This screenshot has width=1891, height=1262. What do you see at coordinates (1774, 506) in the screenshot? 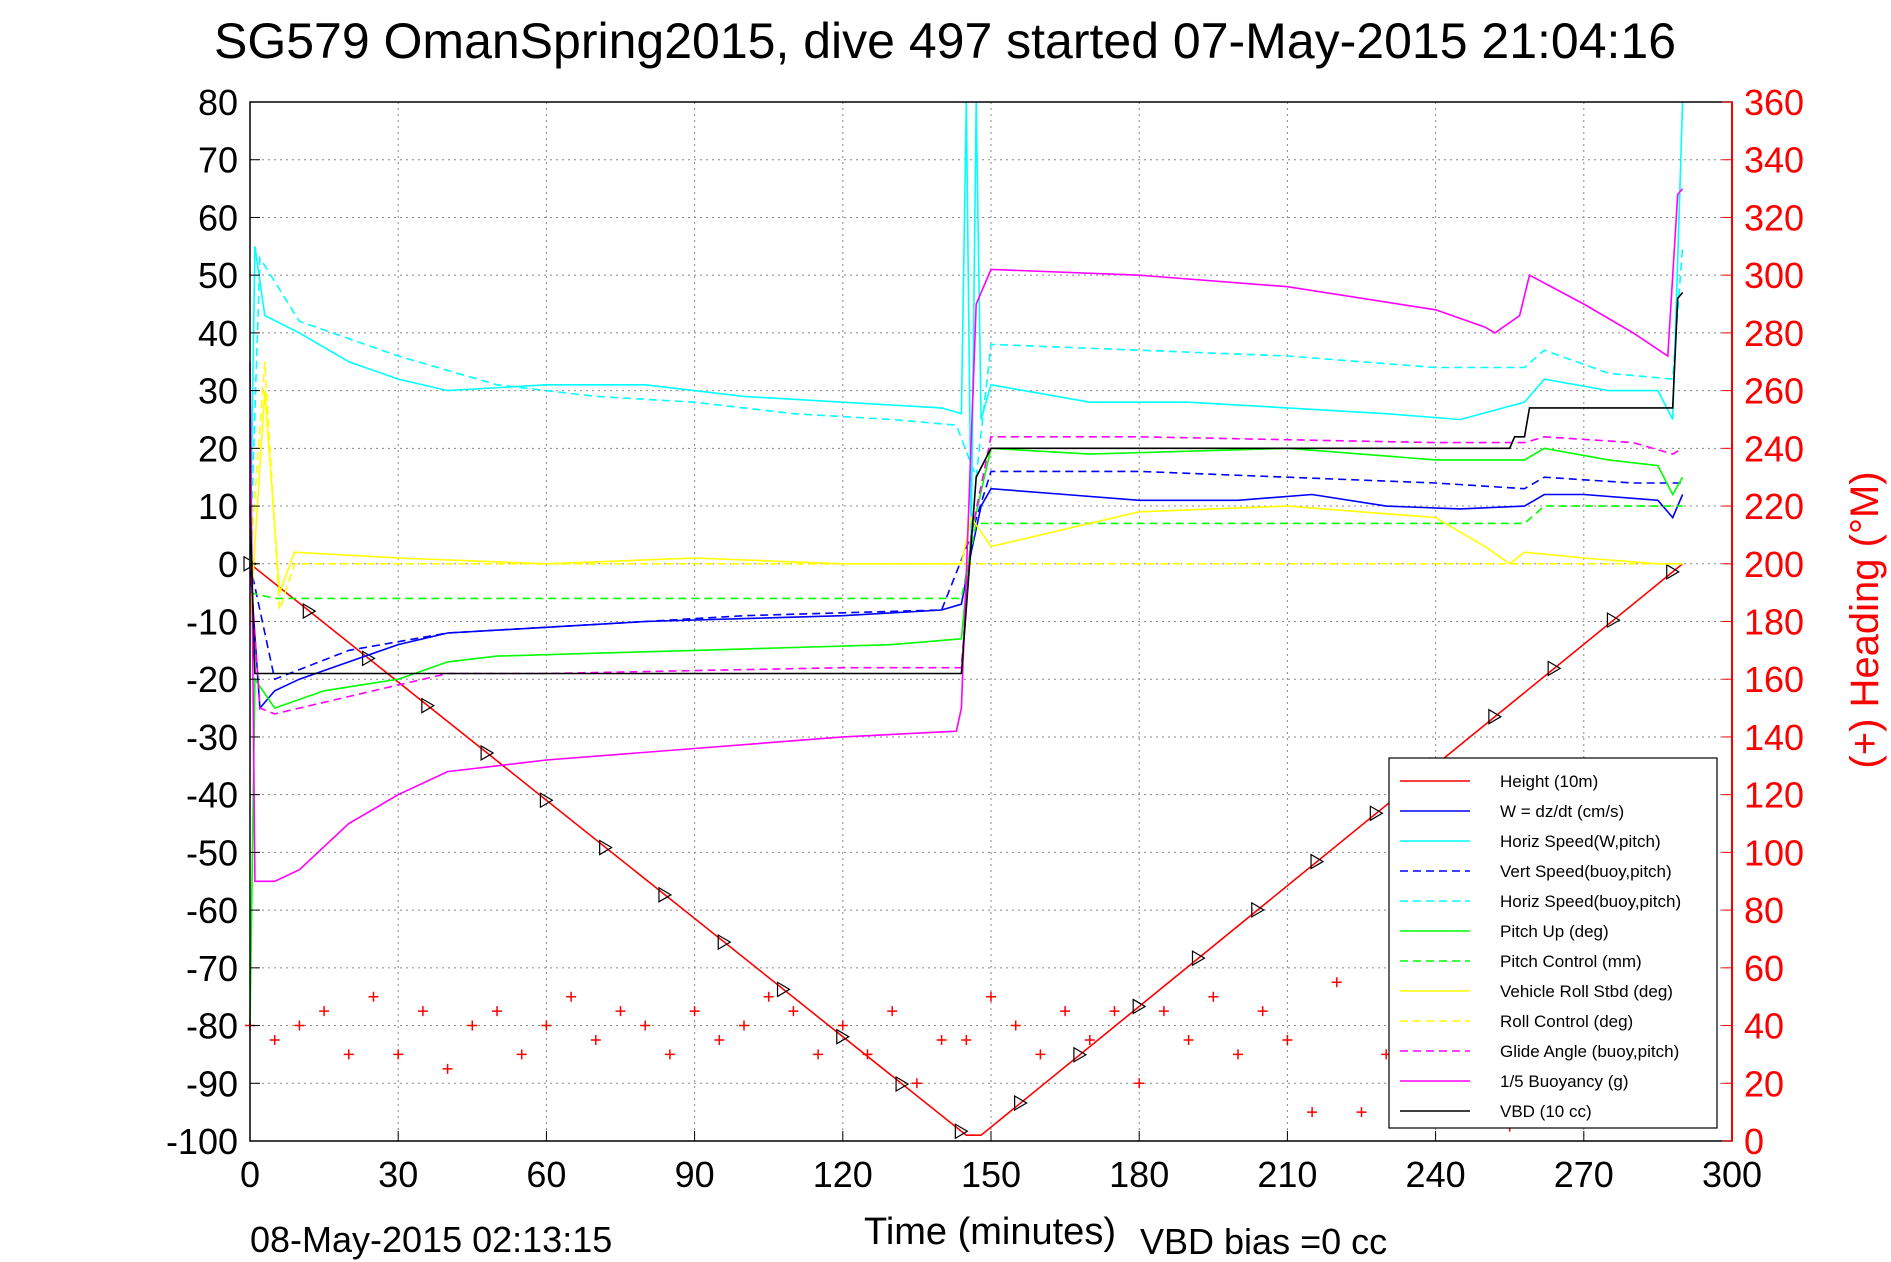
I see `y2-tick-label: 220` at bounding box center [1774, 506].